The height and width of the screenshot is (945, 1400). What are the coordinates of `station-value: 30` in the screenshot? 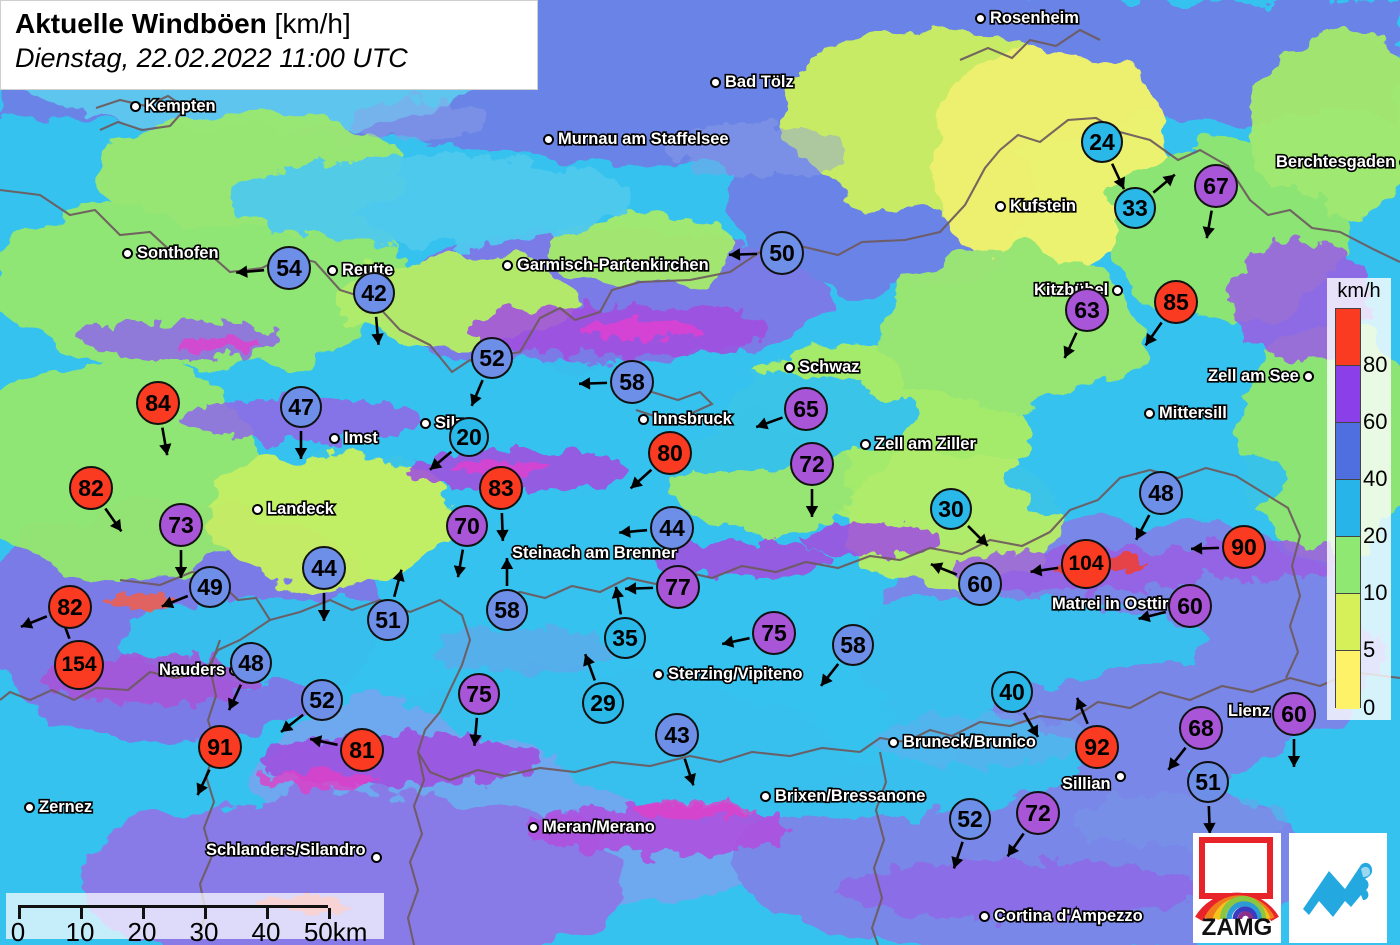 It's located at (951, 509).